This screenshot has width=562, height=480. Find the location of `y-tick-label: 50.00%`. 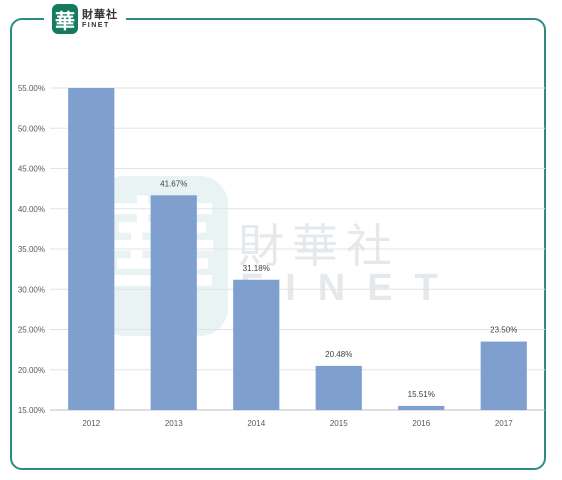

y-tick-label: 50.00% is located at coordinates (31, 128).